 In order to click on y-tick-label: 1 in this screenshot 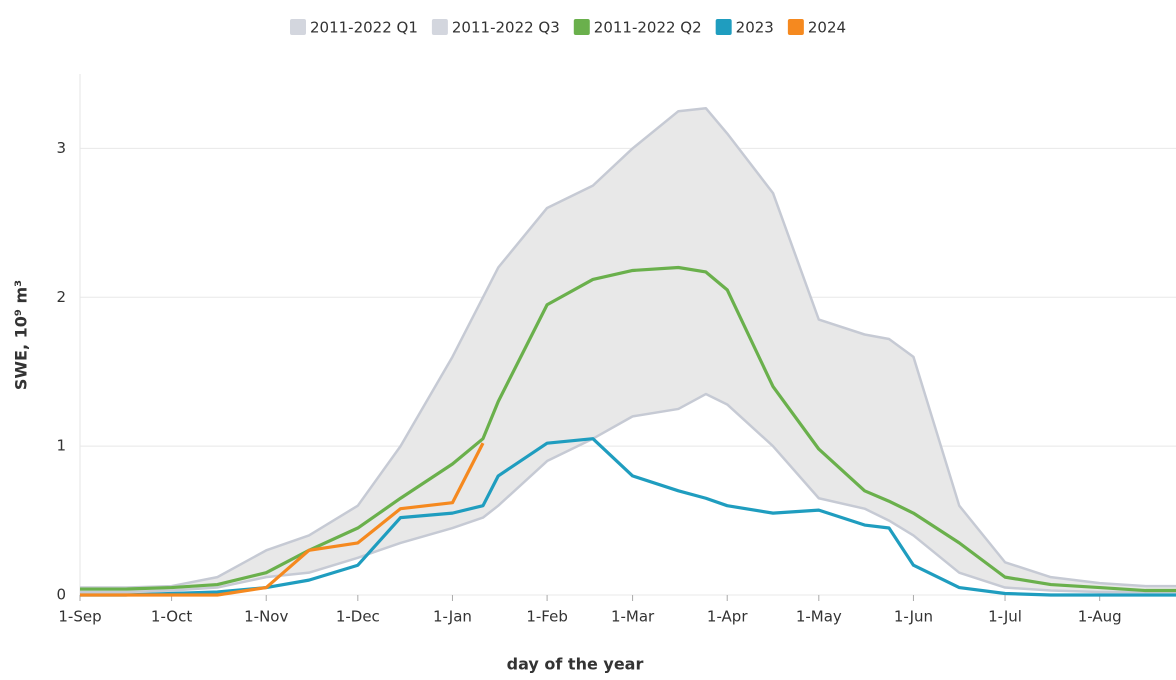, I will do `click(61, 446)`.